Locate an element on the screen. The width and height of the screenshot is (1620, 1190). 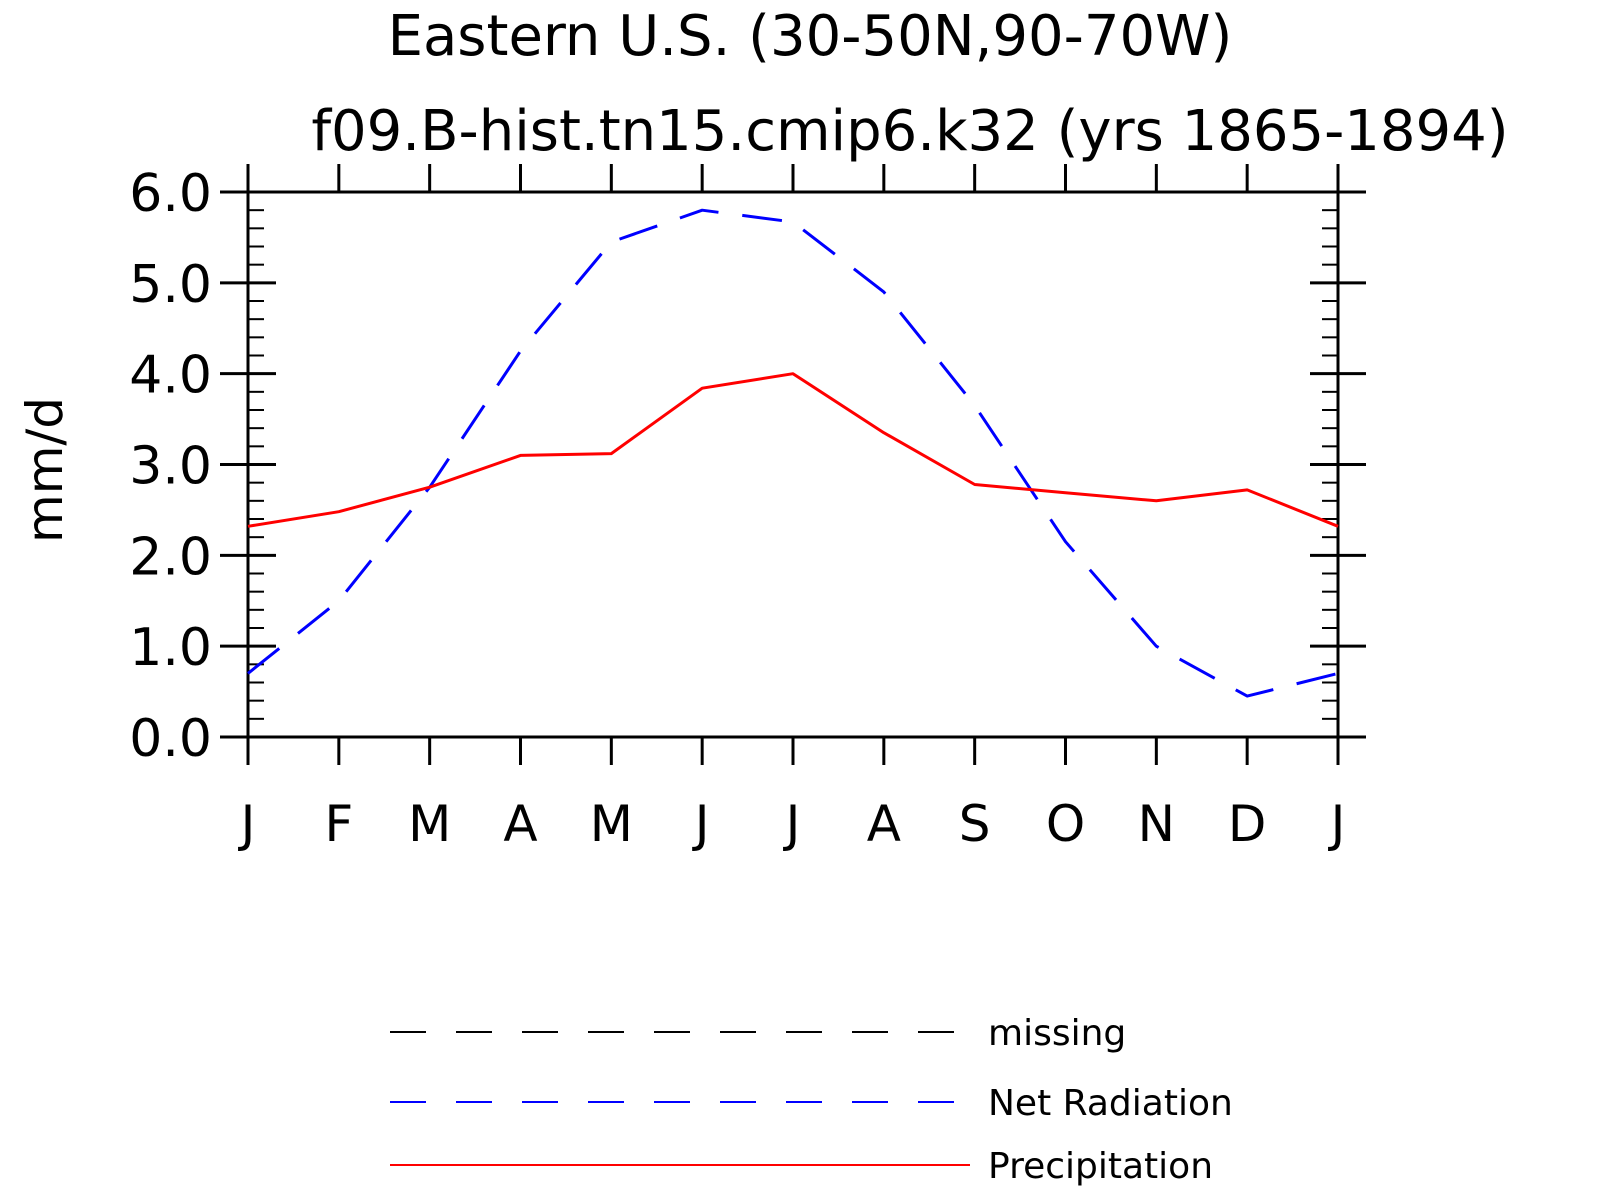
y-tick-label: 4.0 is located at coordinates (170, 376).